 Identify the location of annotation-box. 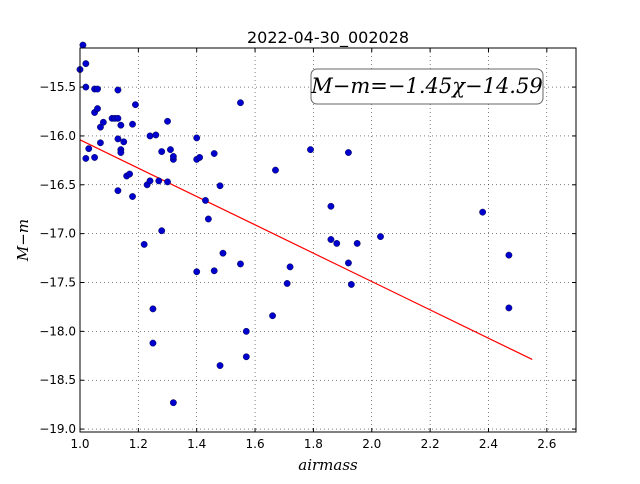
(427, 86).